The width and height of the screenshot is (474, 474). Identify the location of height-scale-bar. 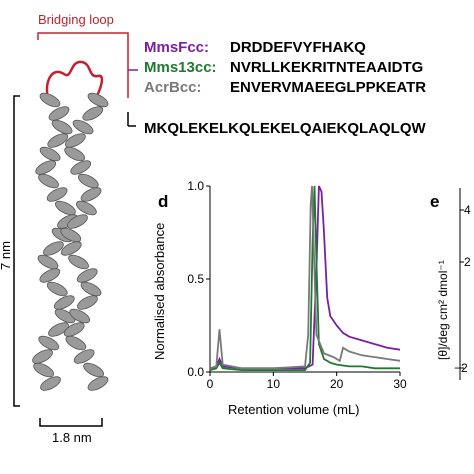
(16, 251).